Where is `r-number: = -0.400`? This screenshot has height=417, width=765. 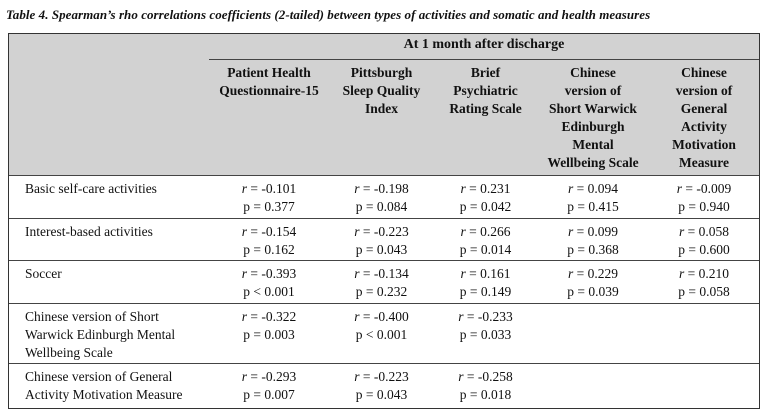
r-number: = -0.400 is located at coordinates (384, 316).